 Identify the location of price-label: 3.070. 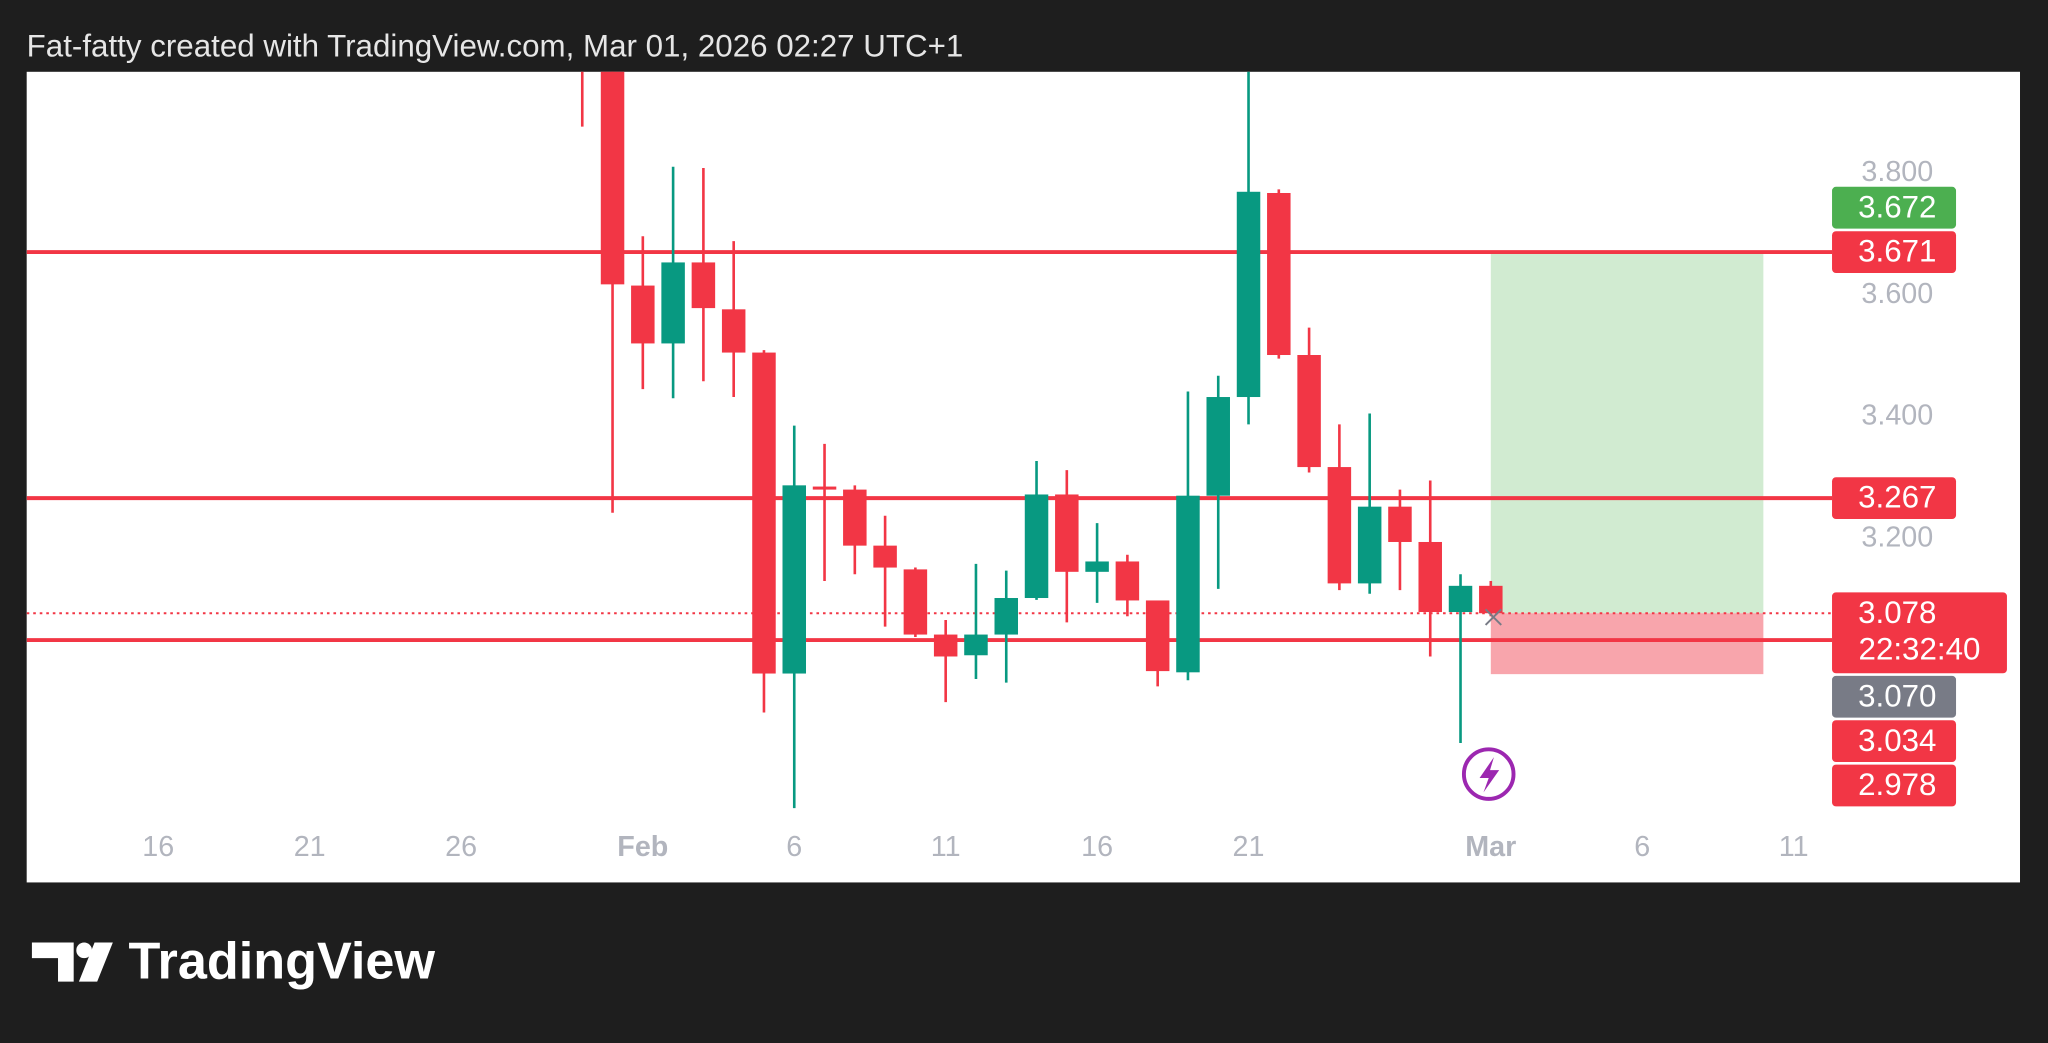
(1897, 695).